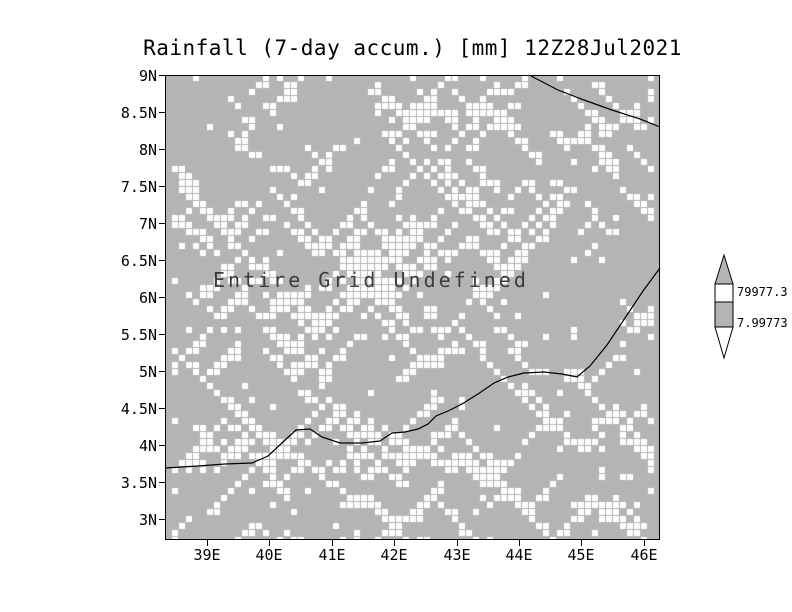 The width and height of the screenshot is (792, 612). I want to click on colorbar-top-value: 79977.3, so click(762, 292).